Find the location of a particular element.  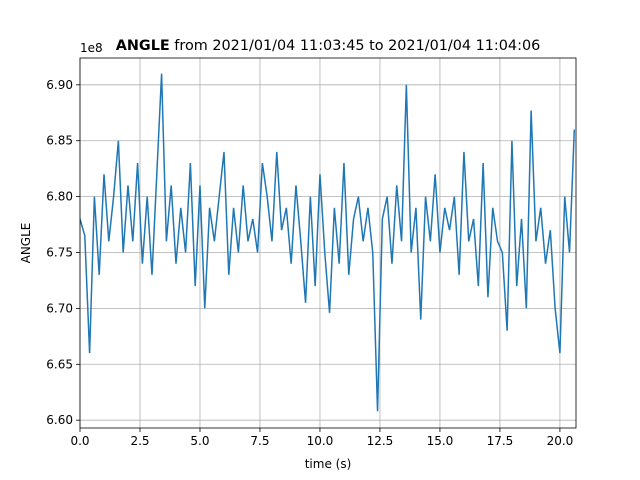

y-axis-label: ANGLE is located at coordinates (26, 243).